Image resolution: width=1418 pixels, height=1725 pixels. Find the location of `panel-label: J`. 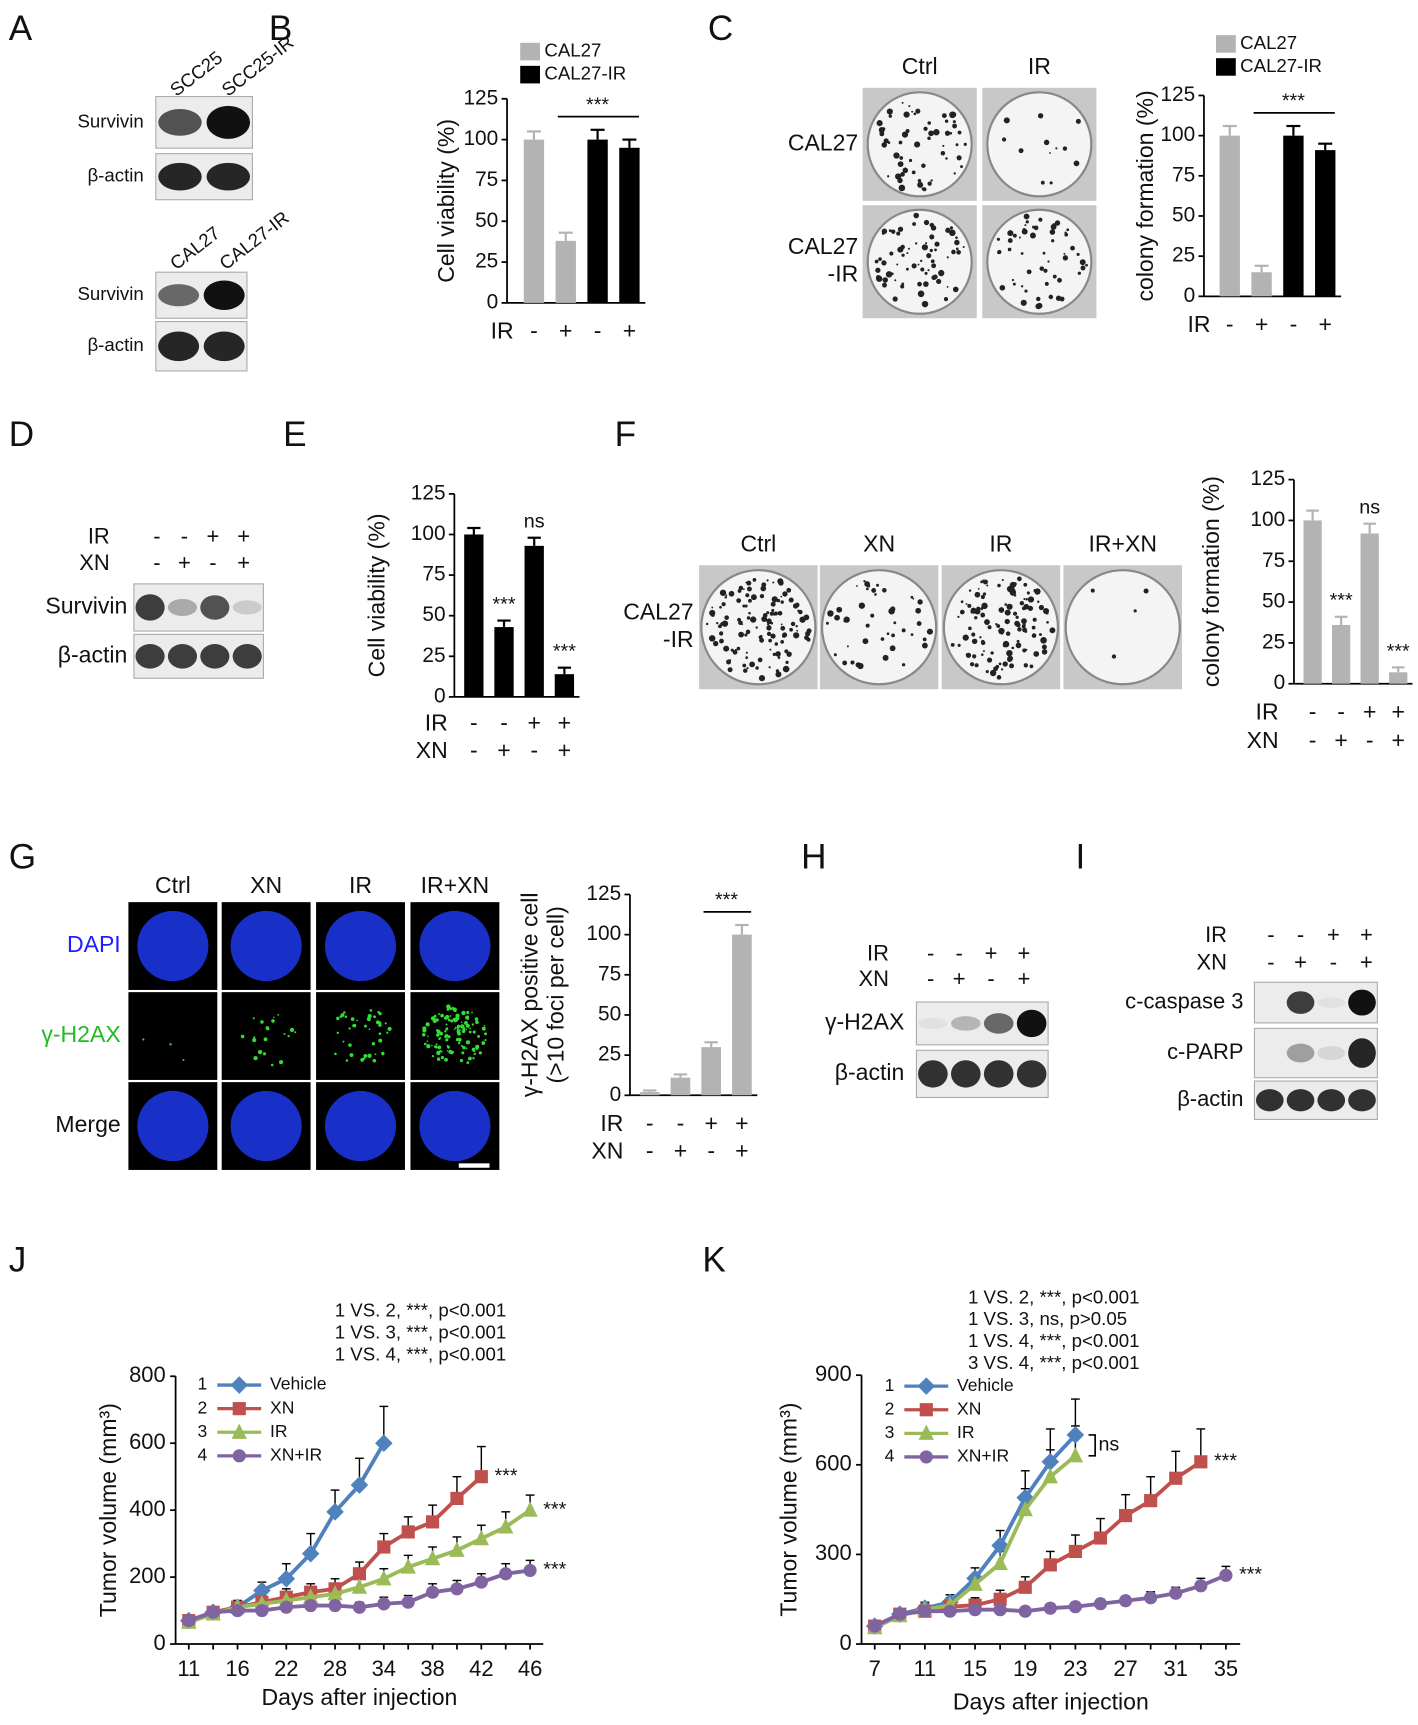

panel-label: J is located at coordinates (18, 1259).